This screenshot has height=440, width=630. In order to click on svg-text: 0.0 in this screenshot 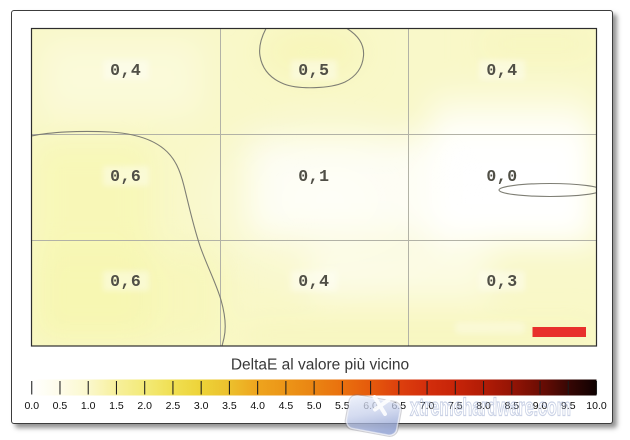, I will do `click(31, 406)`.